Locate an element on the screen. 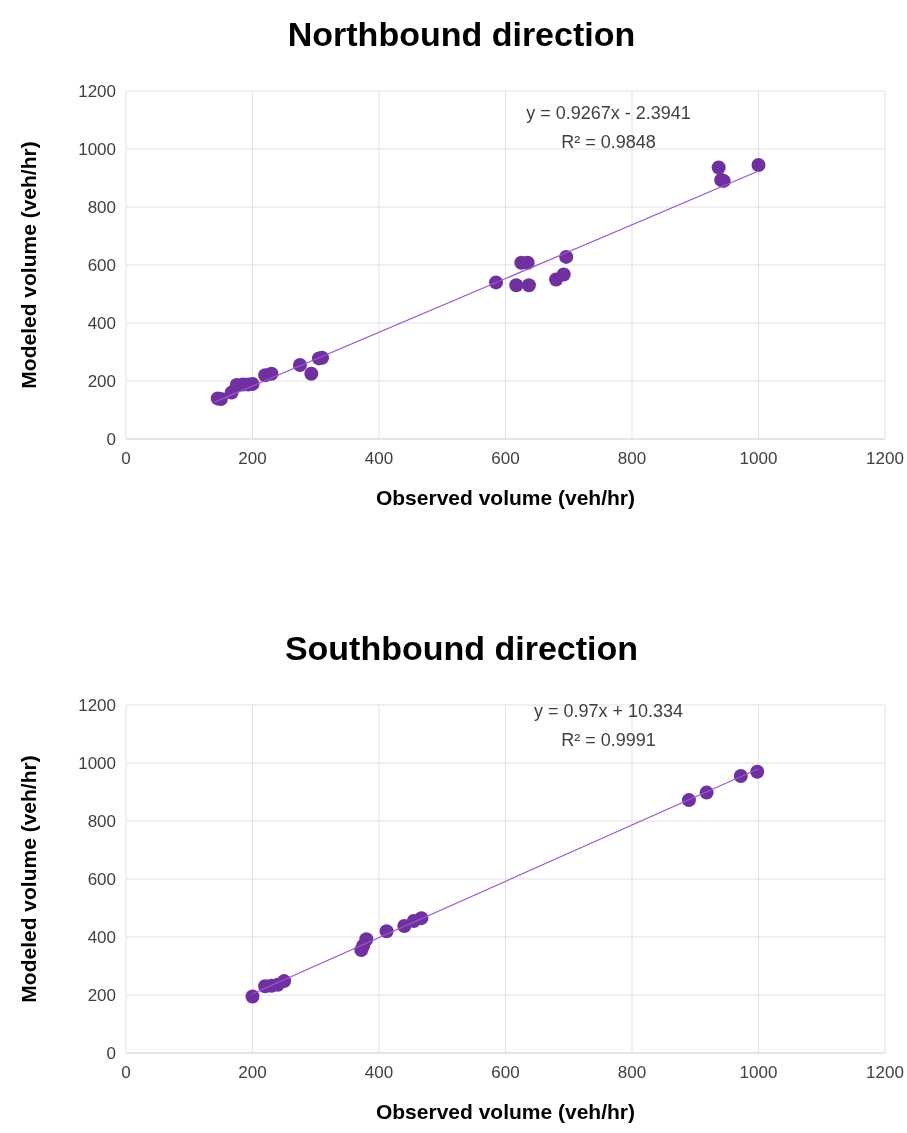 The image size is (907, 1133). annotation: R² = 0.9848 is located at coordinates (608, 142).